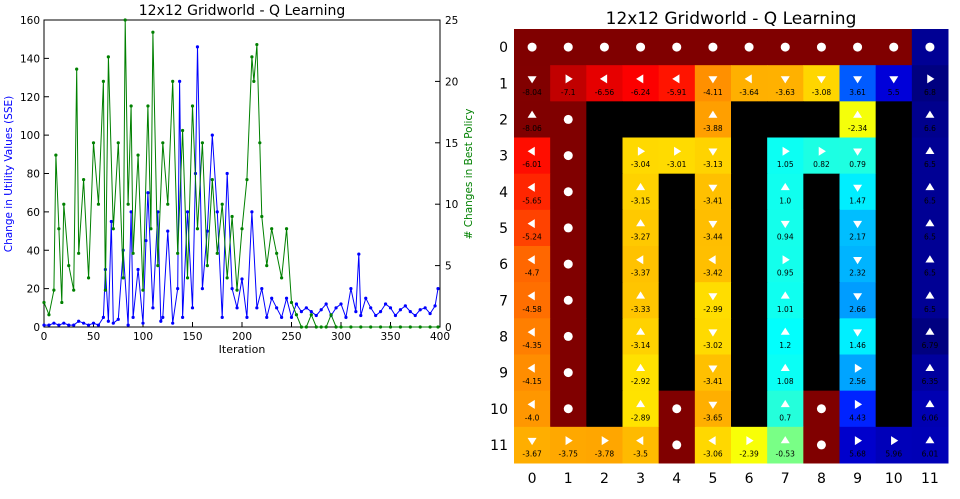 The image size is (960, 499). I want to click on grid-y-tick-label: 9, so click(503, 374).